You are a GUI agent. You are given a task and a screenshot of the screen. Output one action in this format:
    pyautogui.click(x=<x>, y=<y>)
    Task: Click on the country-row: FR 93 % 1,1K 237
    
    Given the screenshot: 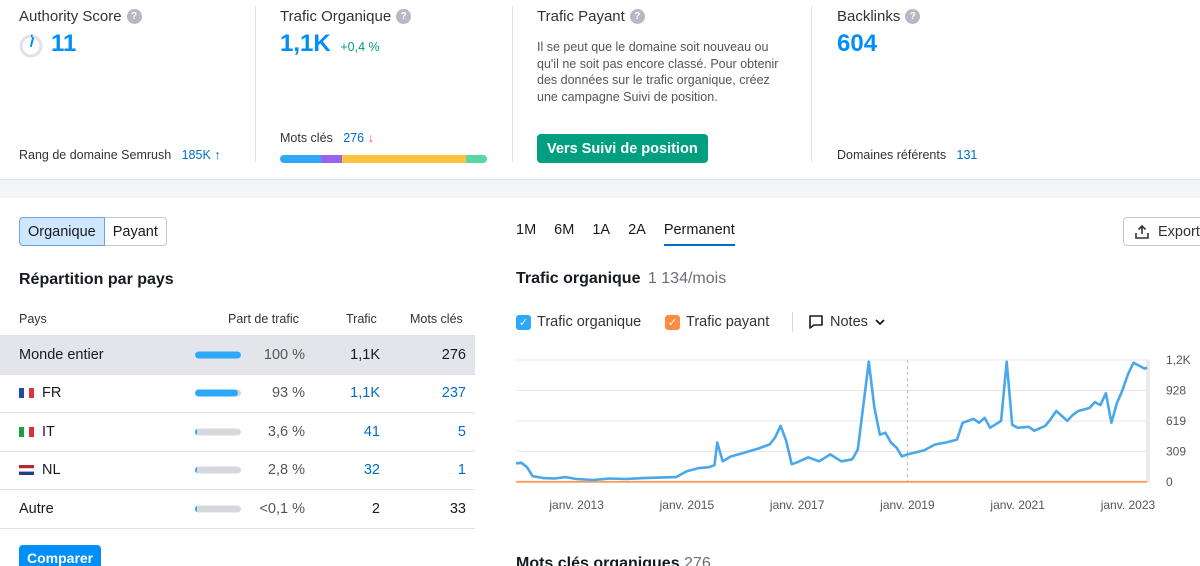 What is the action you would take?
    pyautogui.click(x=237, y=394)
    